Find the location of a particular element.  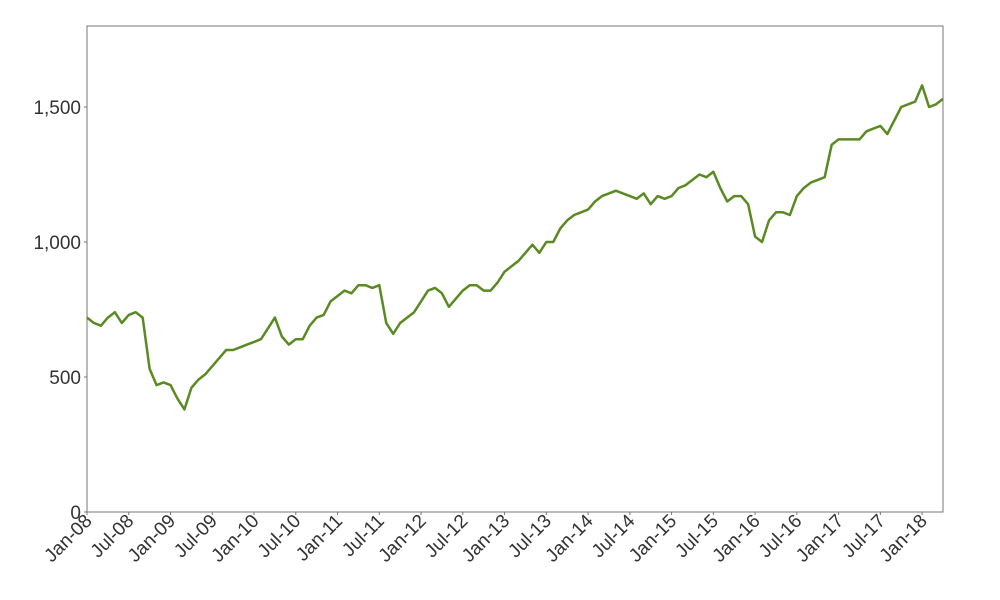

x-tick-label: Jan-17 is located at coordinates (820, 539).